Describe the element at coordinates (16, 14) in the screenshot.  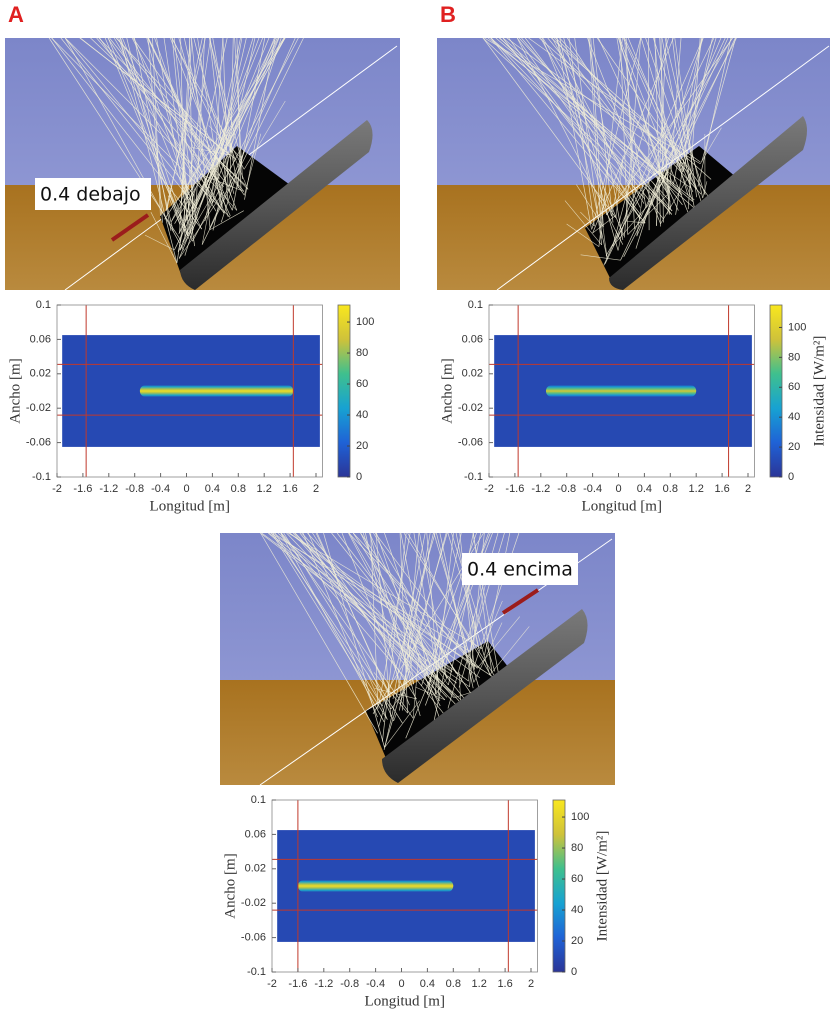
I see `panel-label: A` at that location.